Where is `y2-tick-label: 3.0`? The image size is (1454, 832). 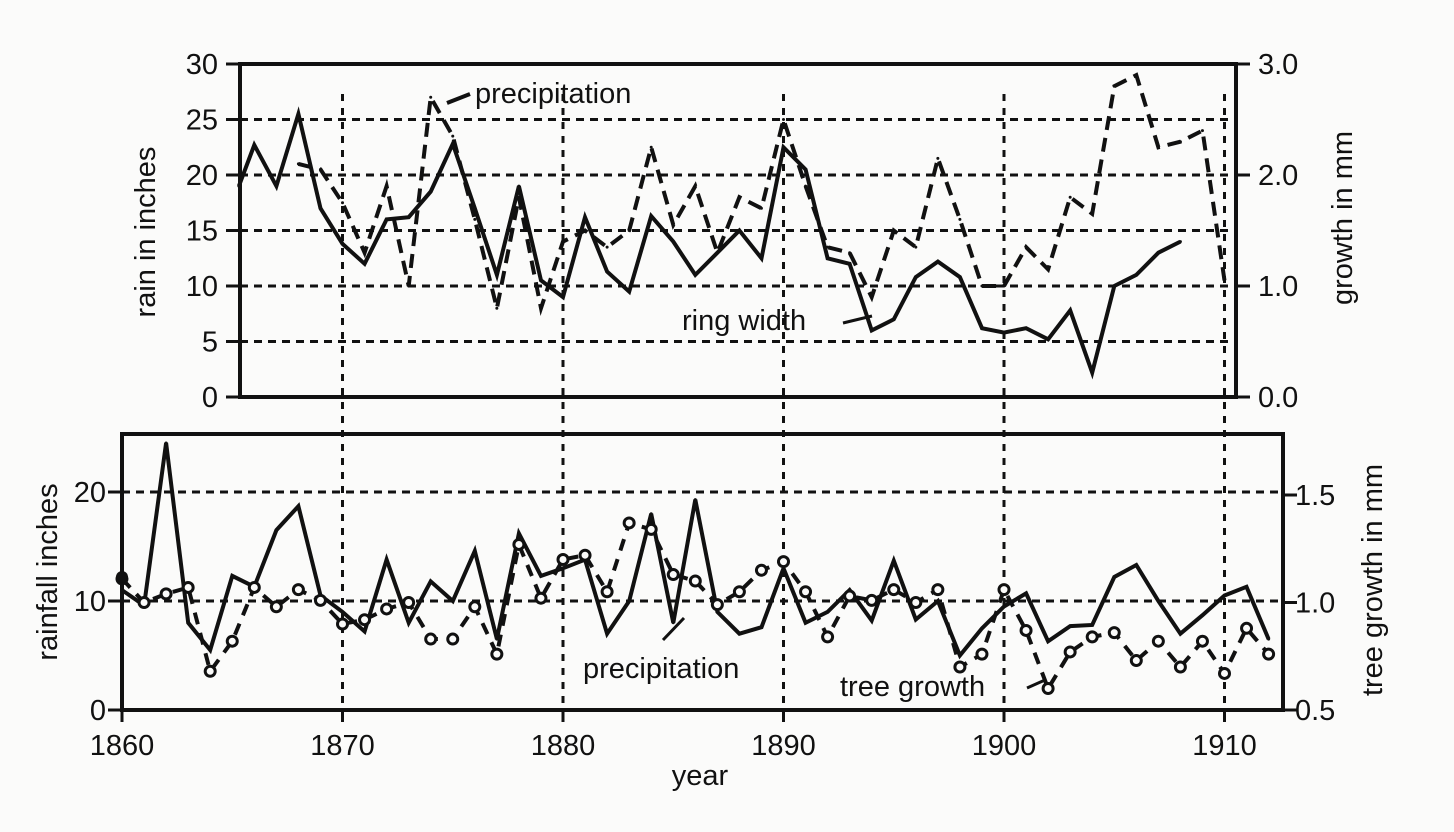 y2-tick-label: 3.0 is located at coordinates (1278, 65).